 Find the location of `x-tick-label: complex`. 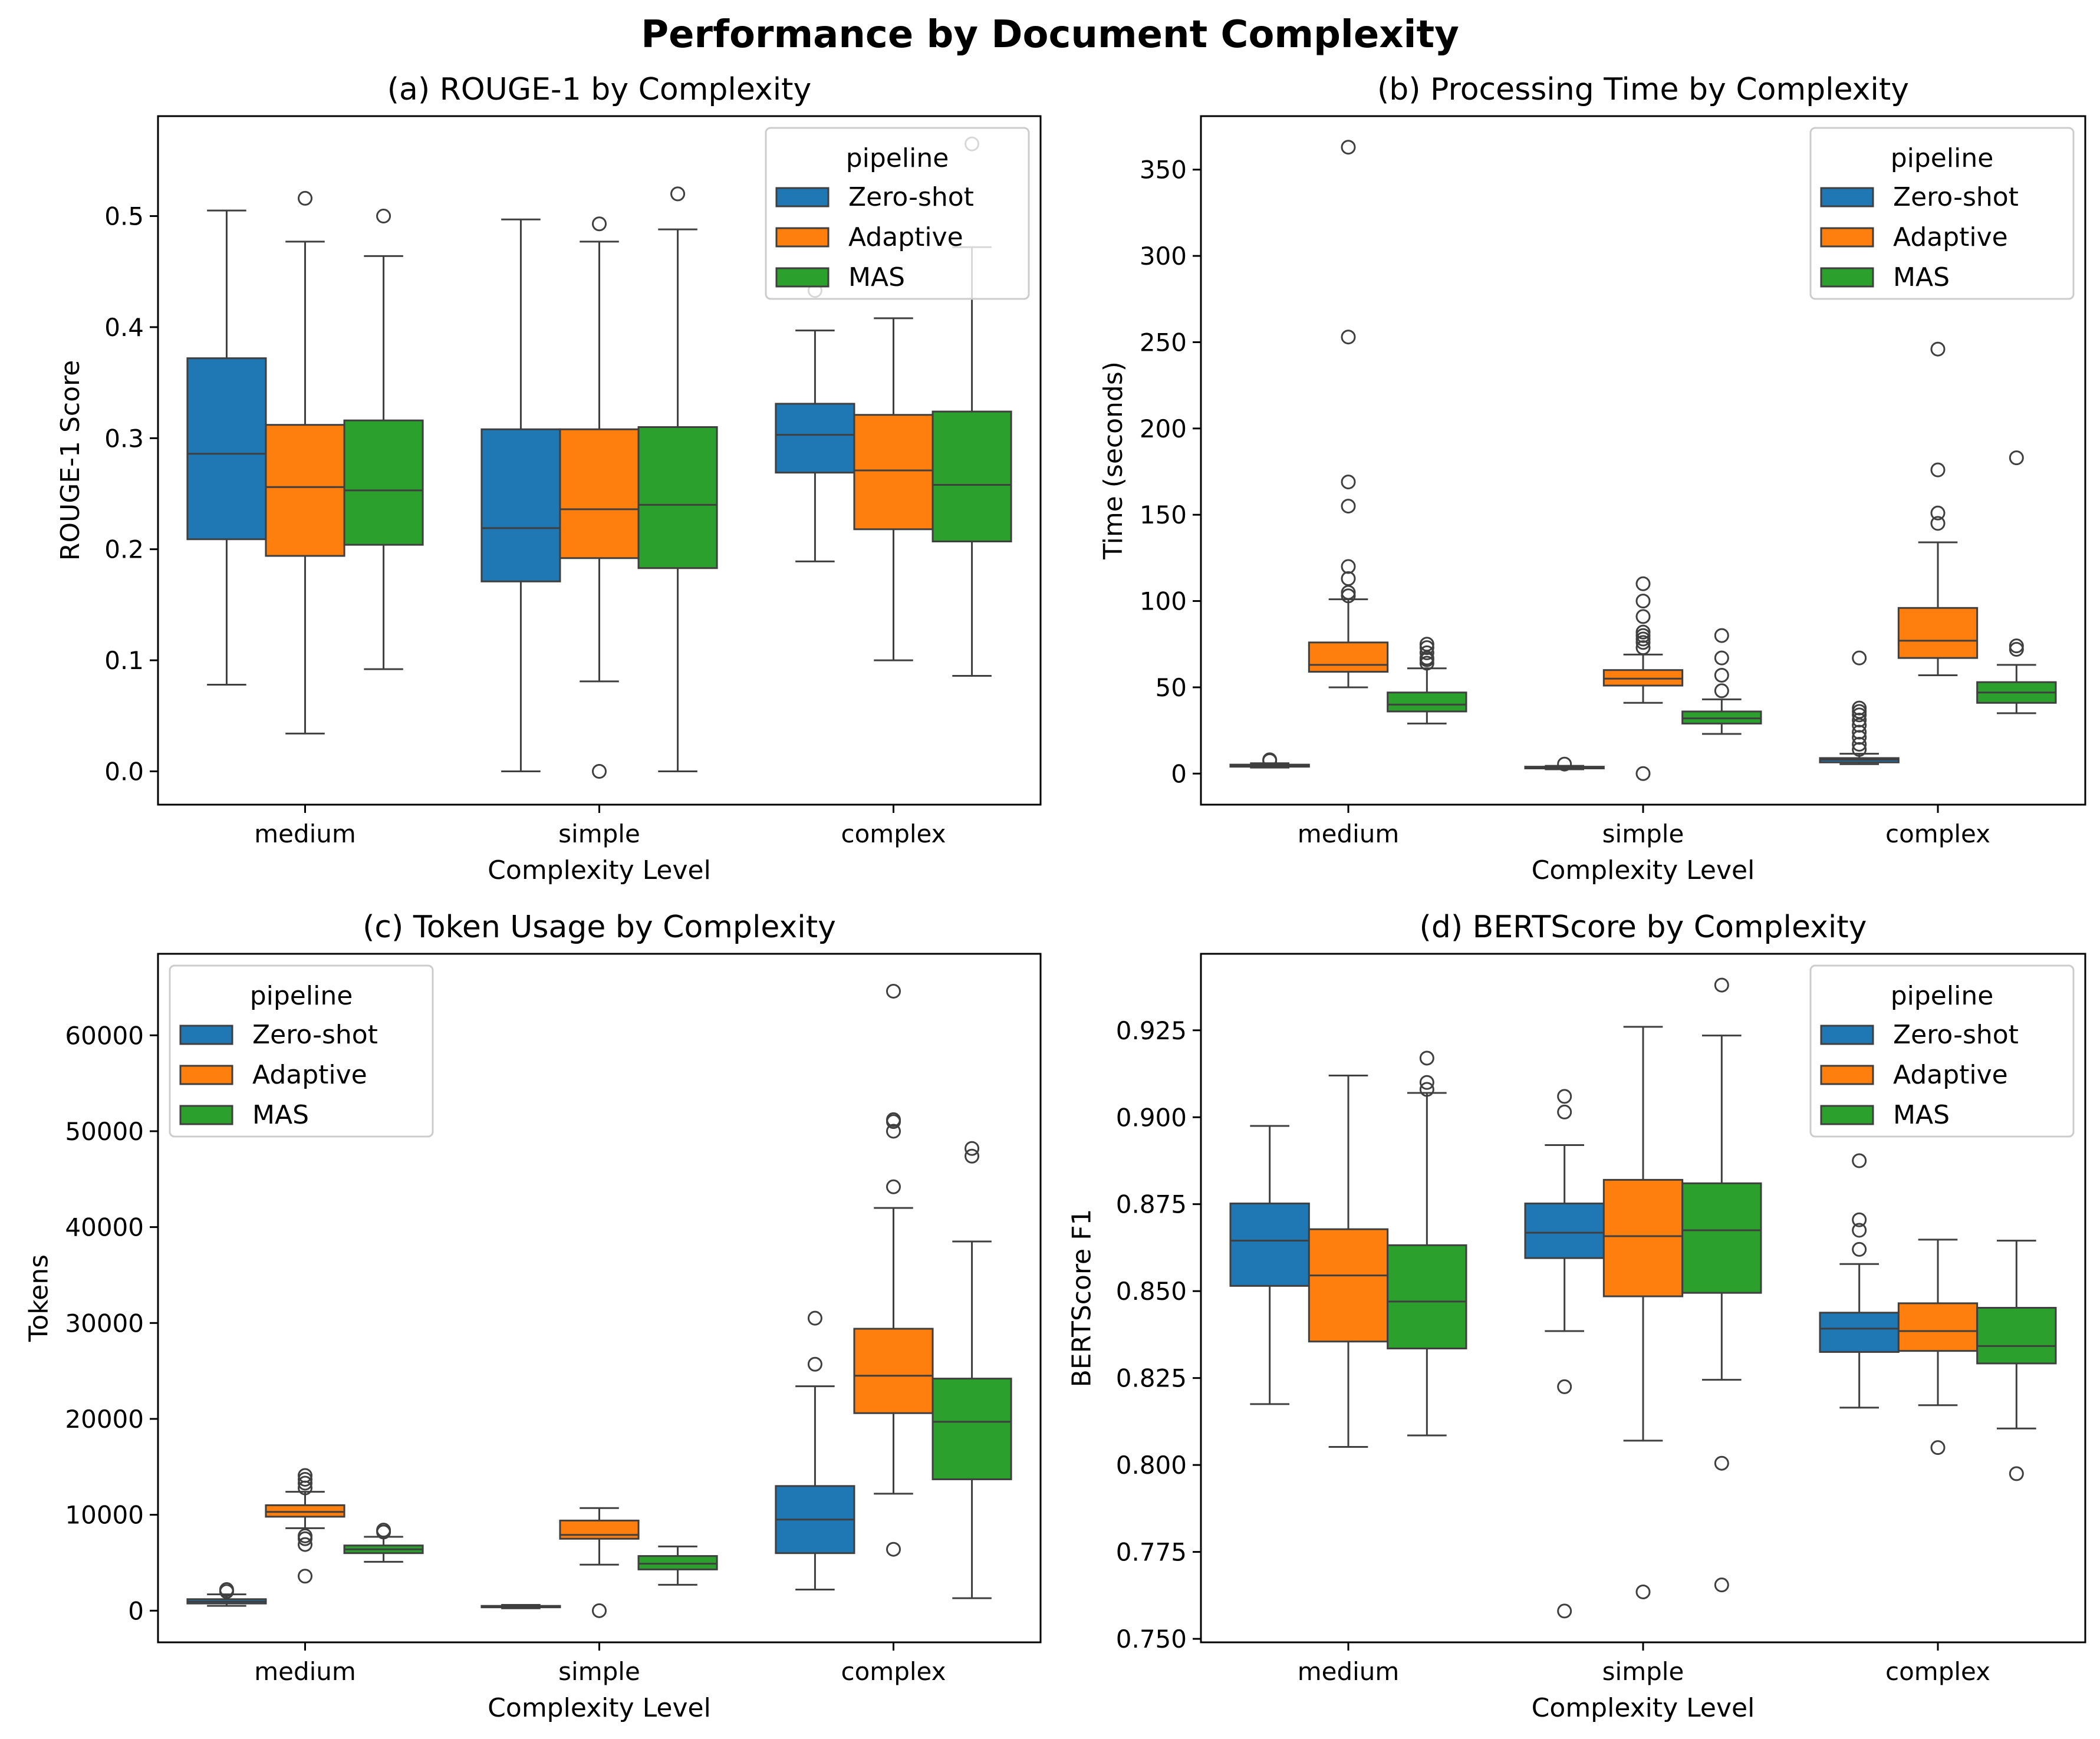

x-tick-label: complex is located at coordinates (1938, 1672).